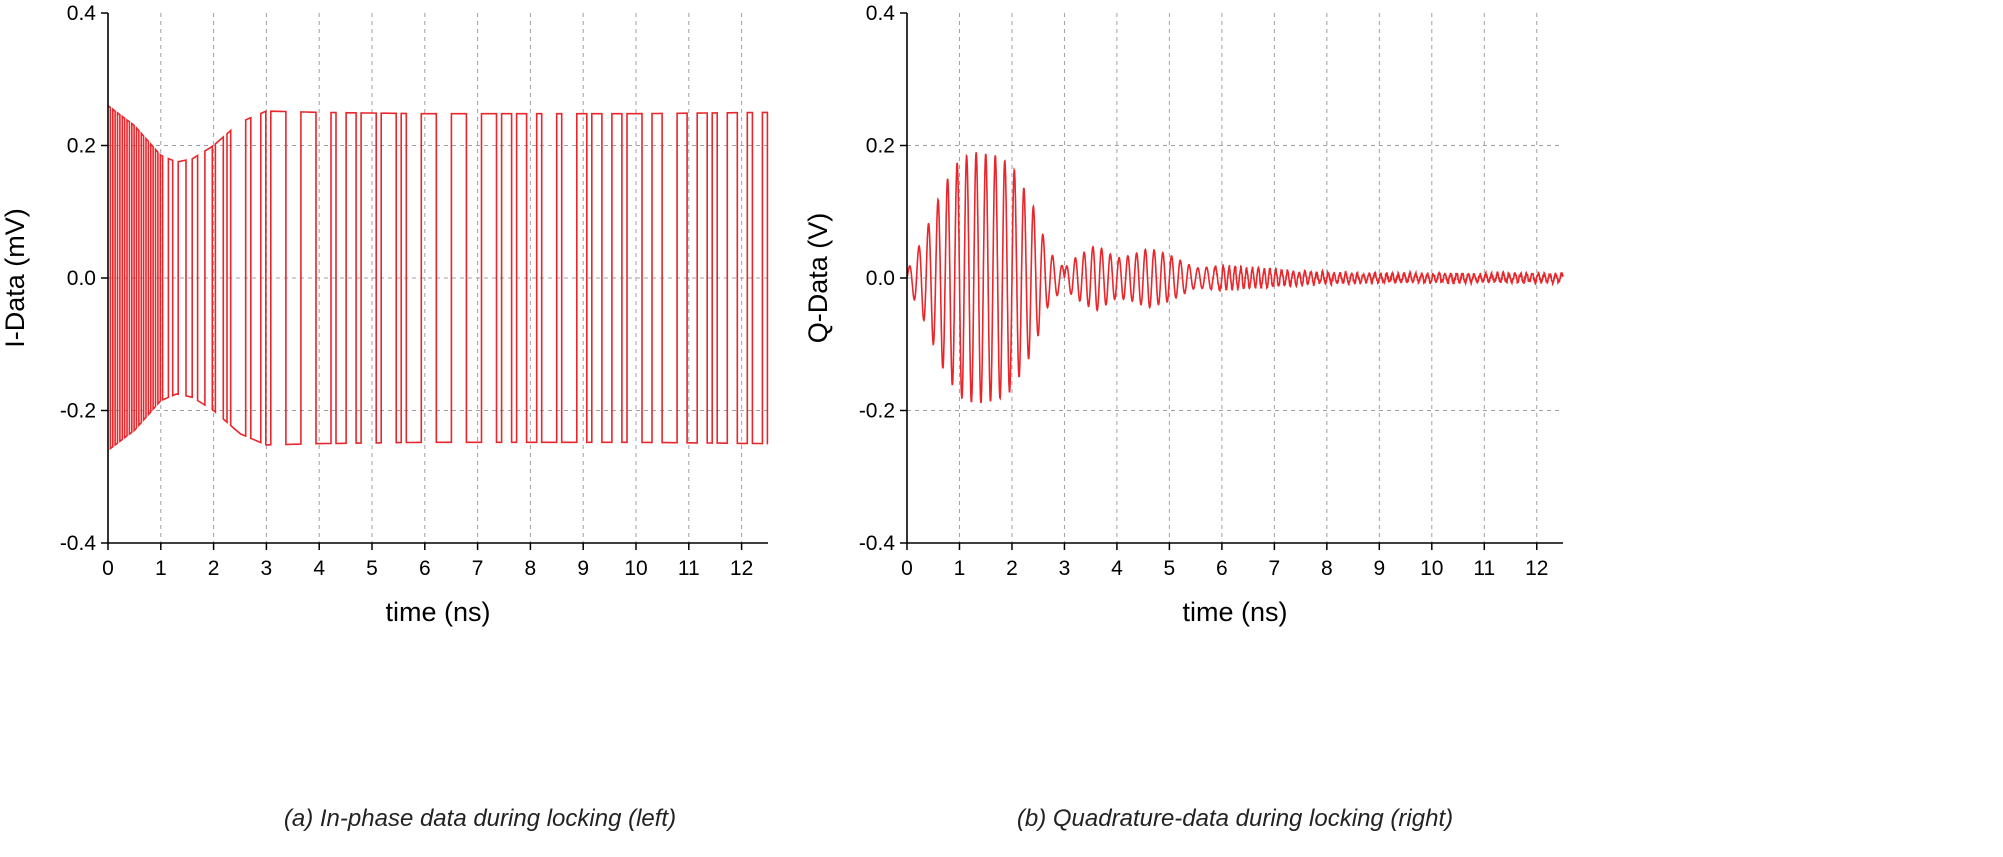  What do you see at coordinates (15, 278) in the screenshot?
I see `y-axis-label: I-Data (mV)` at bounding box center [15, 278].